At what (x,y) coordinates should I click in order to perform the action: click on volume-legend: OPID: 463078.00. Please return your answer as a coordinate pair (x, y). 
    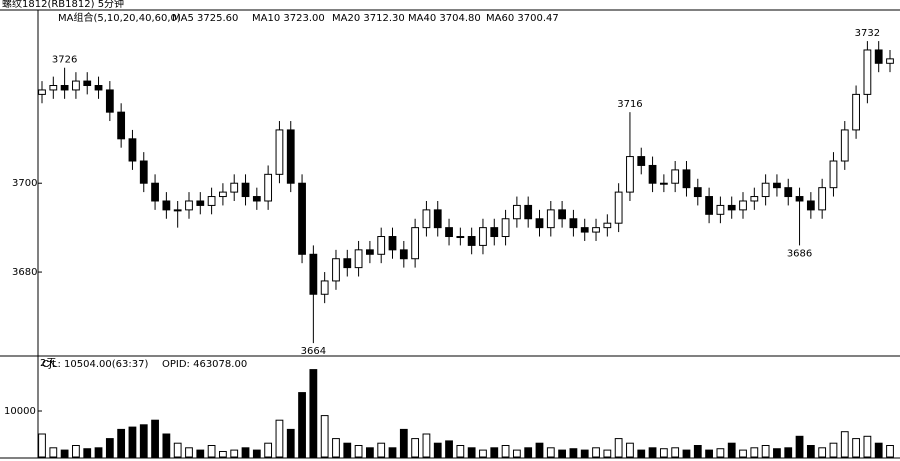
    Looking at the image, I should click on (204, 364).